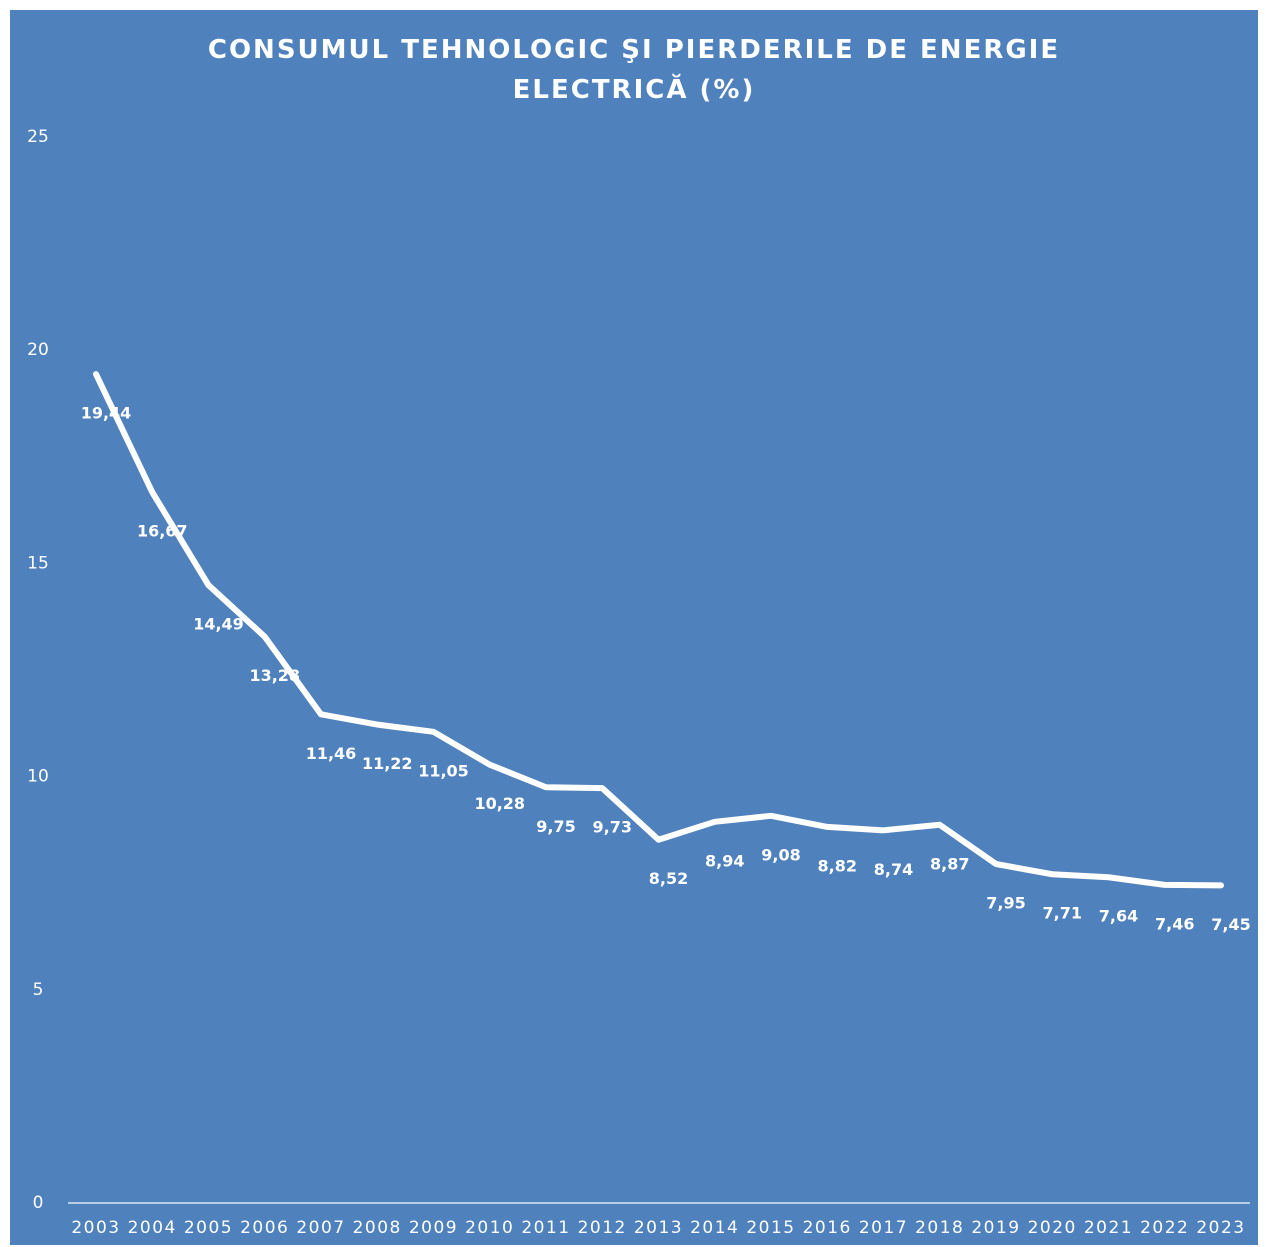 The height and width of the screenshot is (1247, 1266). I want to click on x-tick-label: 2017, so click(883, 1228).